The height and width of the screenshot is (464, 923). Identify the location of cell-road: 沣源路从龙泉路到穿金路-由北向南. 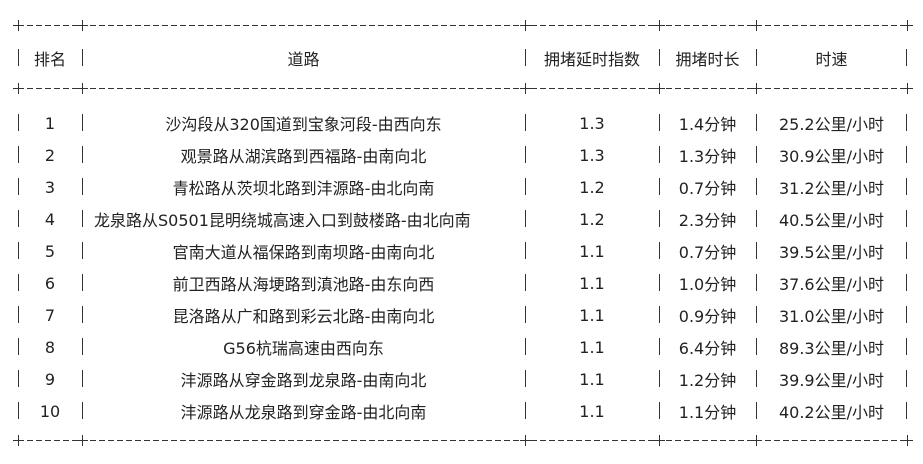
(303, 411).